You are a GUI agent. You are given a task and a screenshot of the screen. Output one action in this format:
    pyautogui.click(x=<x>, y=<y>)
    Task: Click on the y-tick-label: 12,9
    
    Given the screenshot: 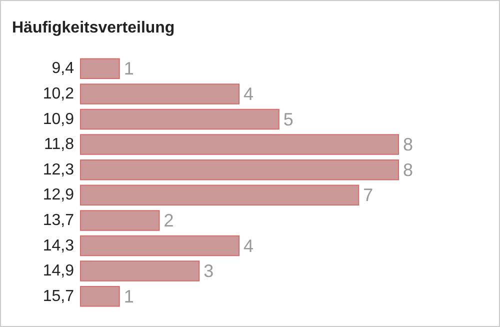 What is the action you would take?
    pyautogui.click(x=58, y=195)
    